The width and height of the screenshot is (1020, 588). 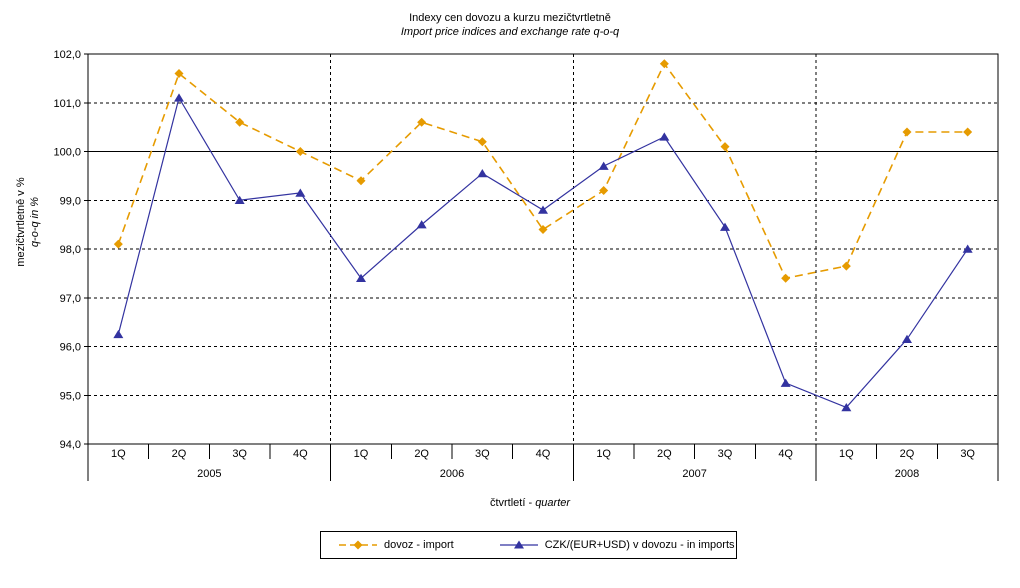 What do you see at coordinates (511, 503) in the screenshot?
I see `x-axis-title-czech: čtvrtletí -` at bounding box center [511, 503].